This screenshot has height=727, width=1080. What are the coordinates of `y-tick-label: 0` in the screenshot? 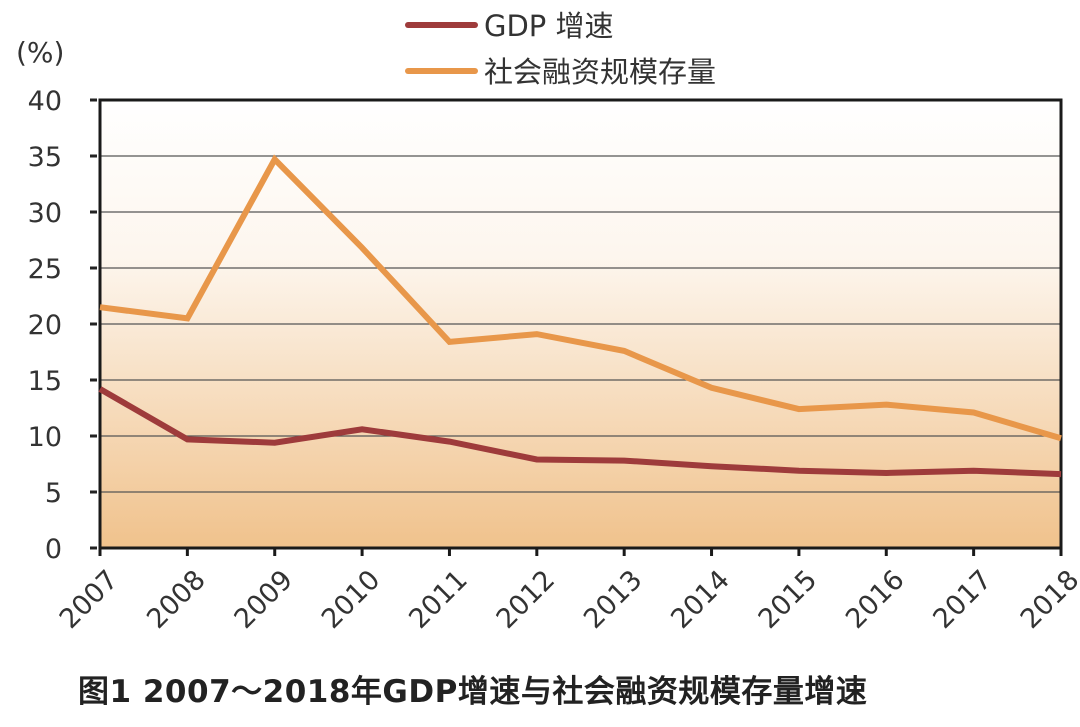 It's located at (53, 549).